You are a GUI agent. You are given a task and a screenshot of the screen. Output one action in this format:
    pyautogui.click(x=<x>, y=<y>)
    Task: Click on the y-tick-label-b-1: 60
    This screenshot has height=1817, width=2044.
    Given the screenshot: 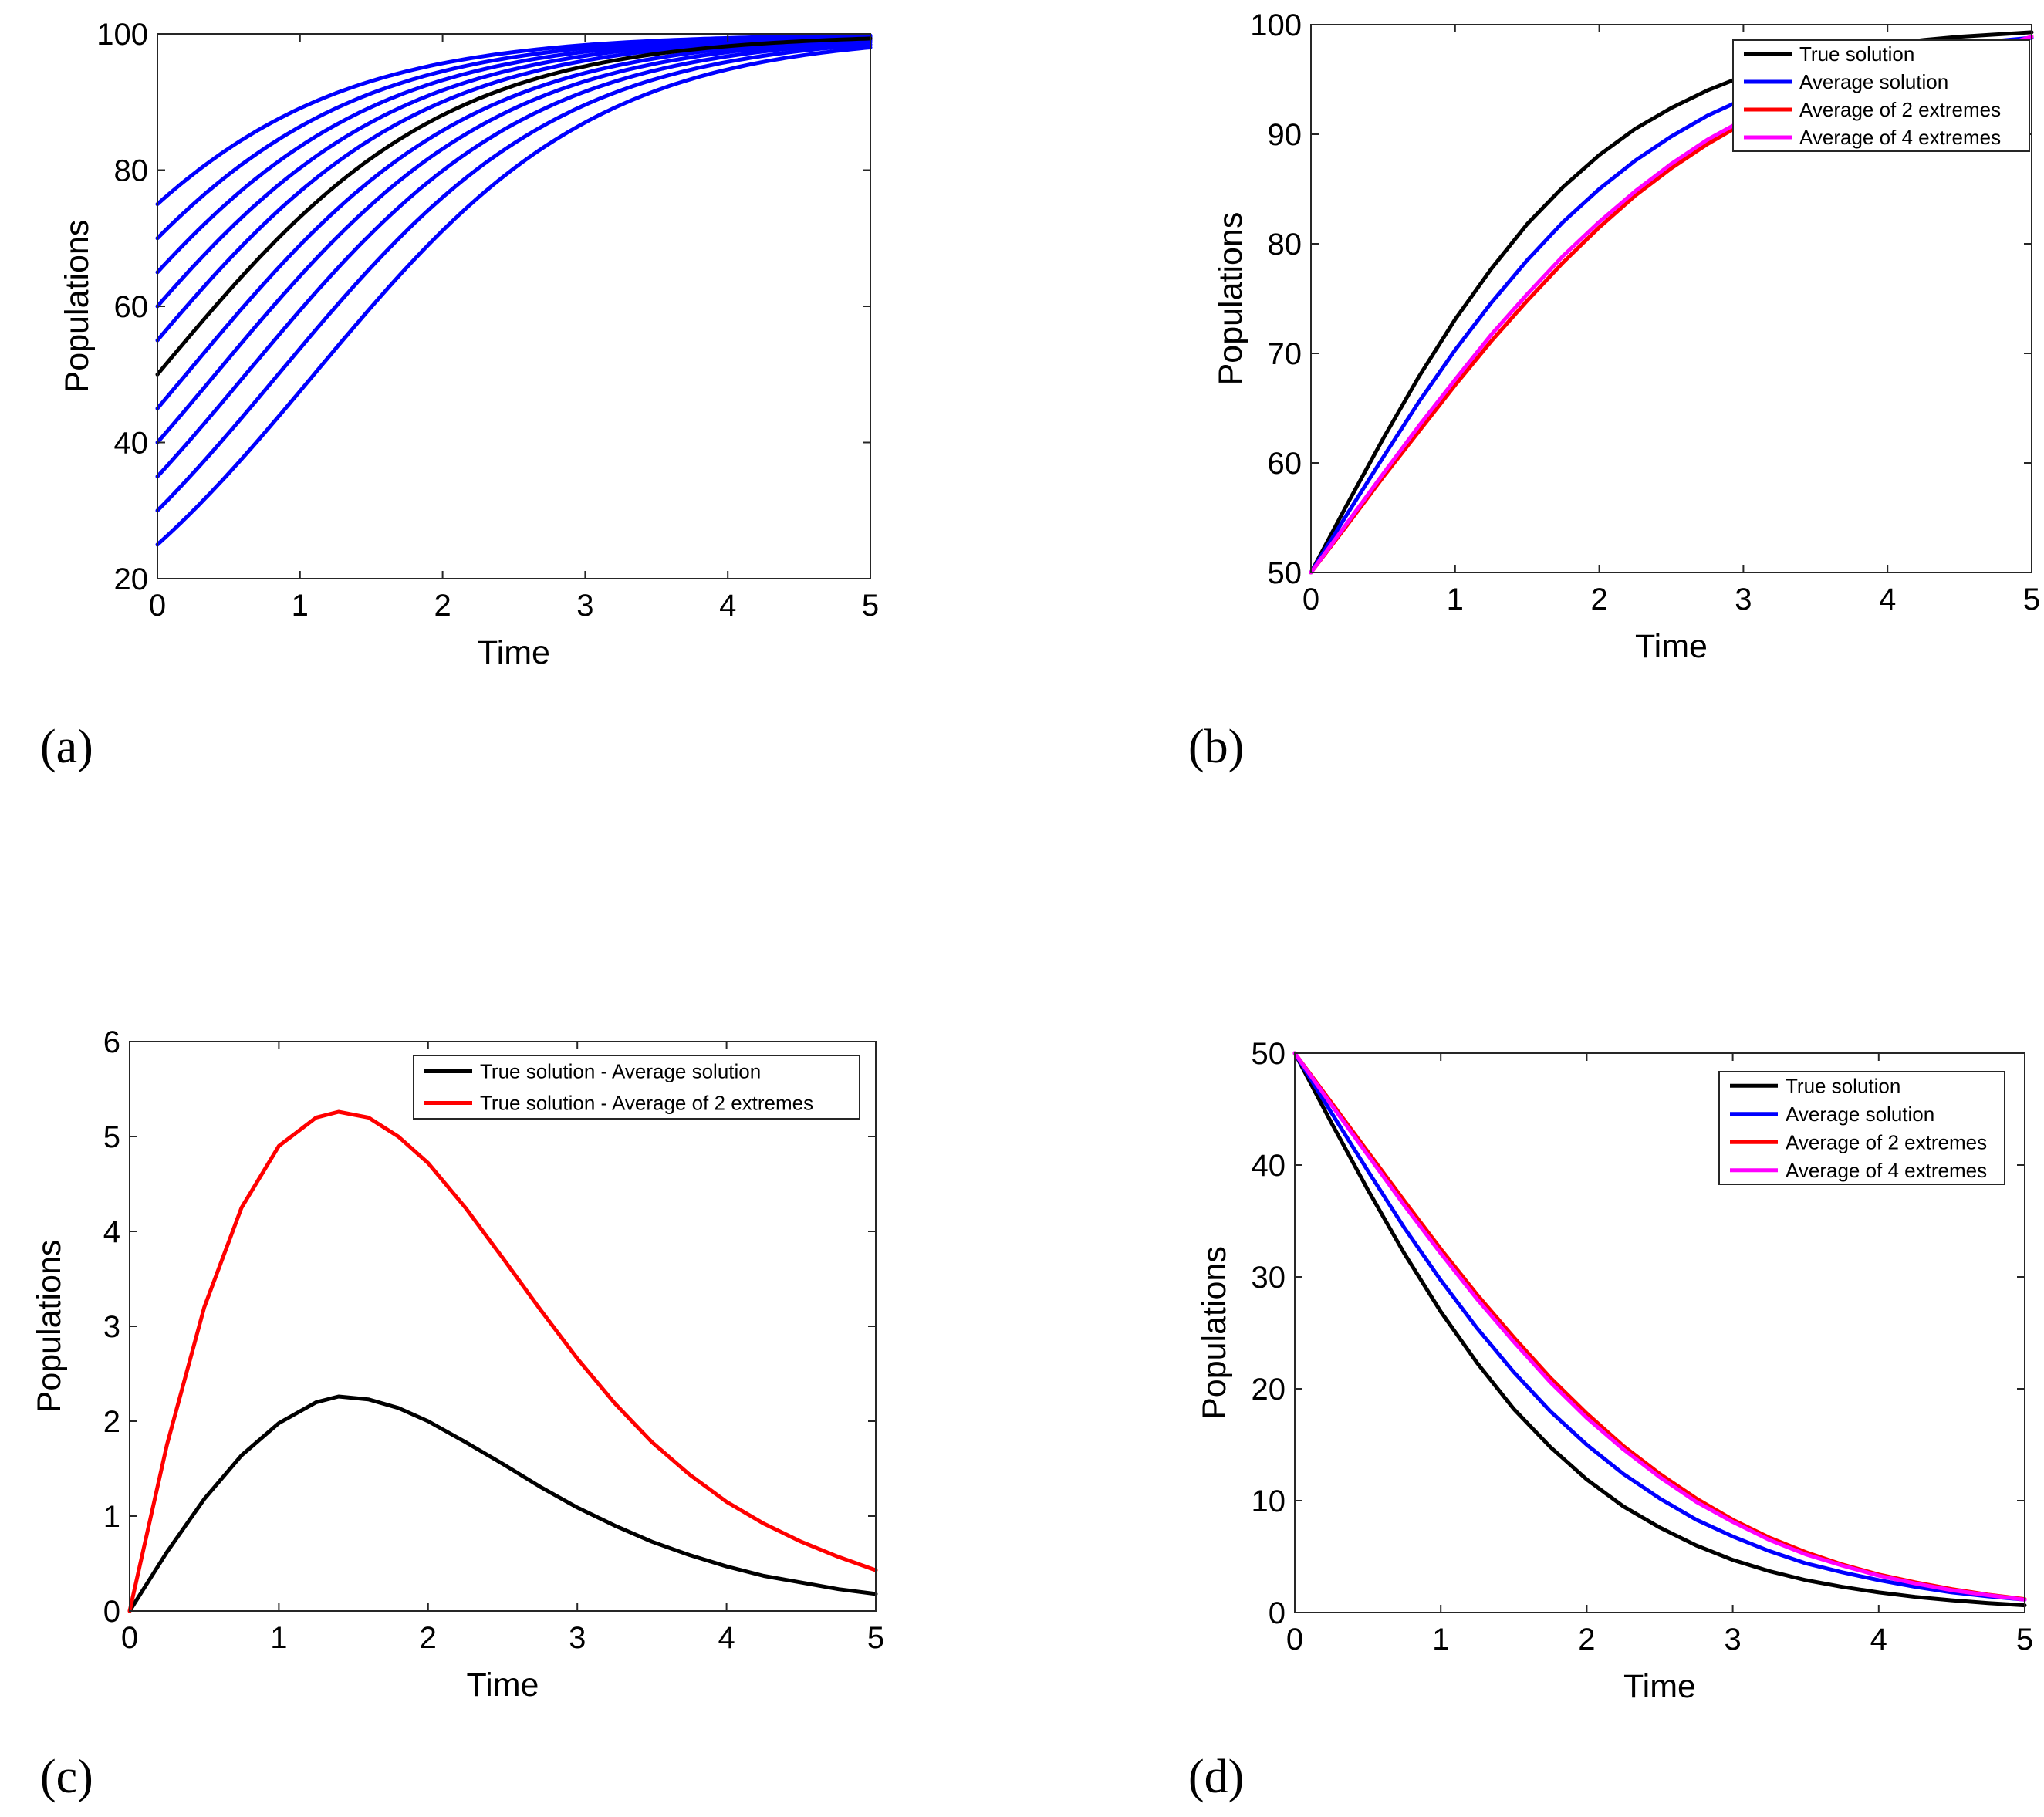 What is the action you would take?
    pyautogui.click(x=1285, y=464)
    